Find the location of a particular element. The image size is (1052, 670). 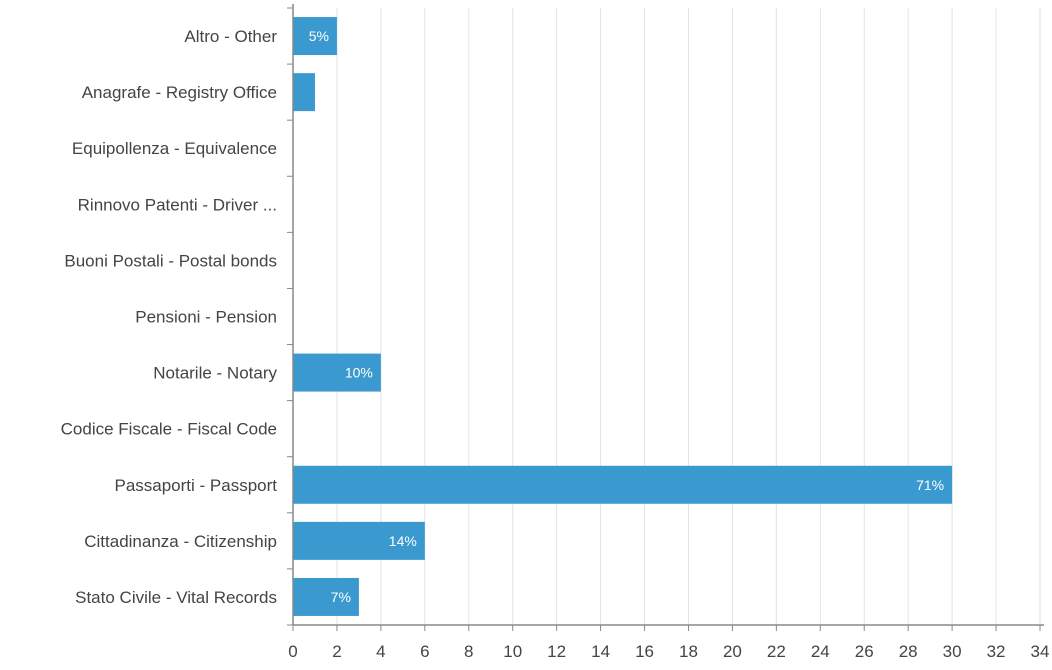

x-tick-label: 32 is located at coordinates (996, 651).